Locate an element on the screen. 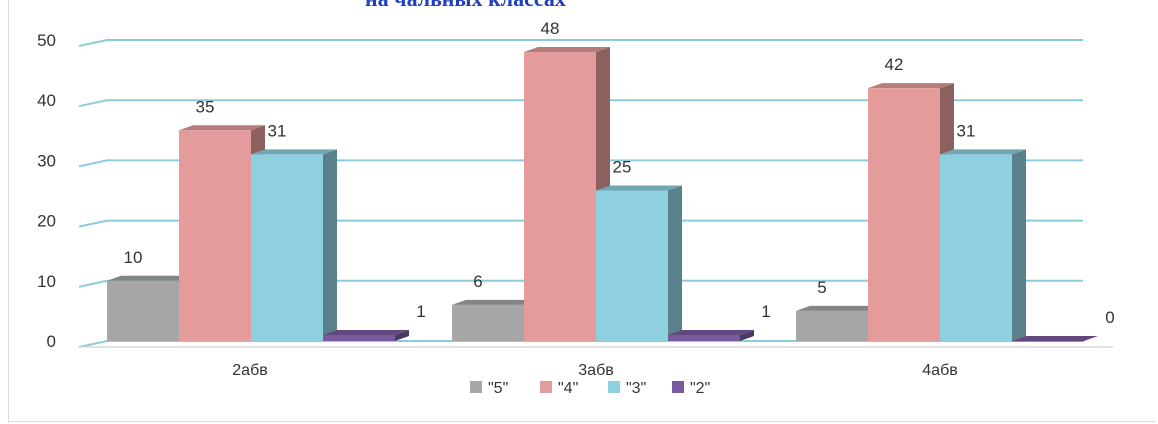  data-label: 25 is located at coordinates (622, 167).